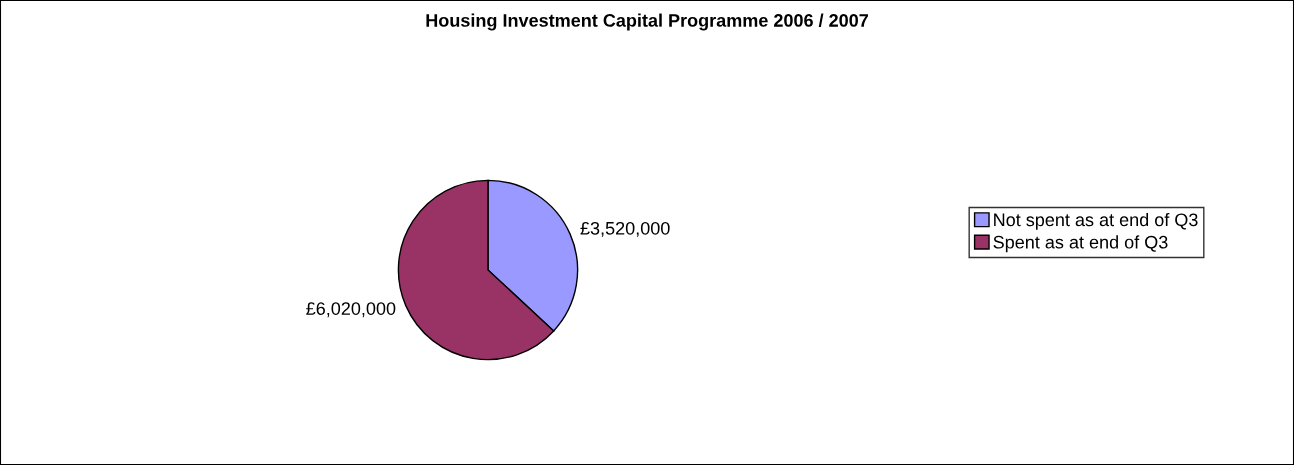 This screenshot has height=465, width=1294. What do you see at coordinates (351, 310) in the screenshot?
I see `data-label: £6,020,000` at bounding box center [351, 310].